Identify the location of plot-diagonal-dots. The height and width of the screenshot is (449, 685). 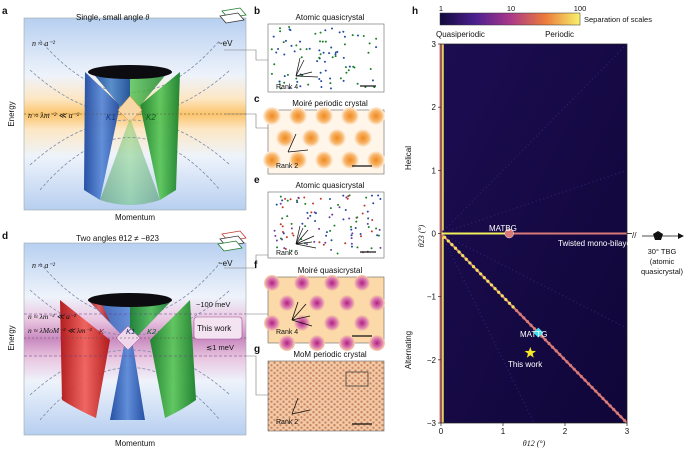
(535, 329).